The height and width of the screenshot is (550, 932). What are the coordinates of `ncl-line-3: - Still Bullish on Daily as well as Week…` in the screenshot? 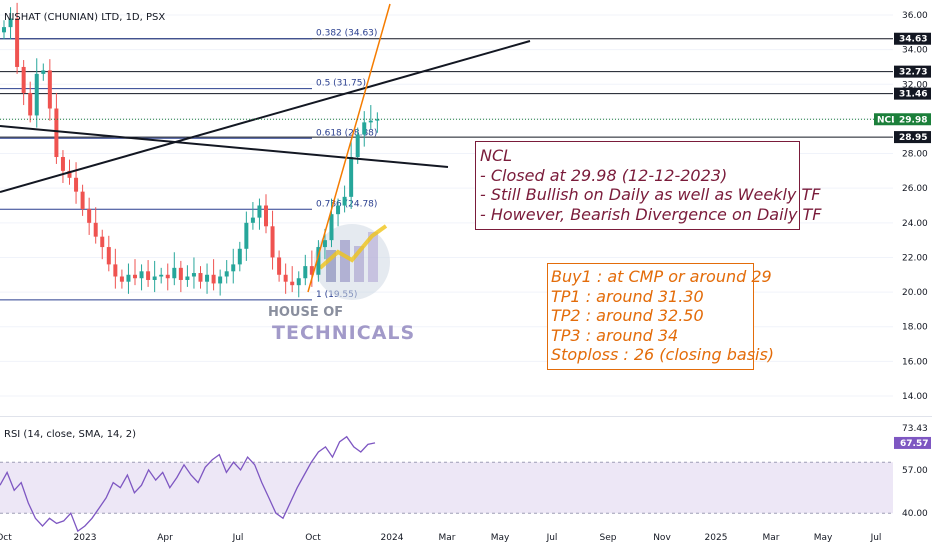 It's located at (650, 195).